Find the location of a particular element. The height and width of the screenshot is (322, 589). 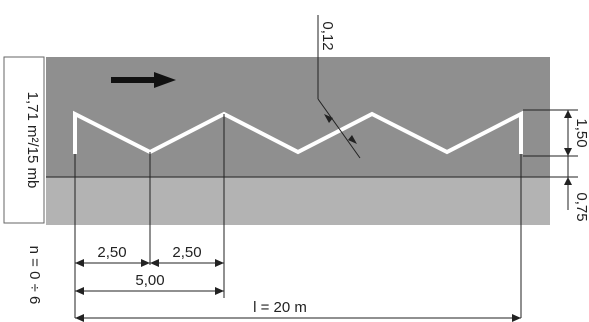

segment-label: 5,00 is located at coordinates (149, 280).